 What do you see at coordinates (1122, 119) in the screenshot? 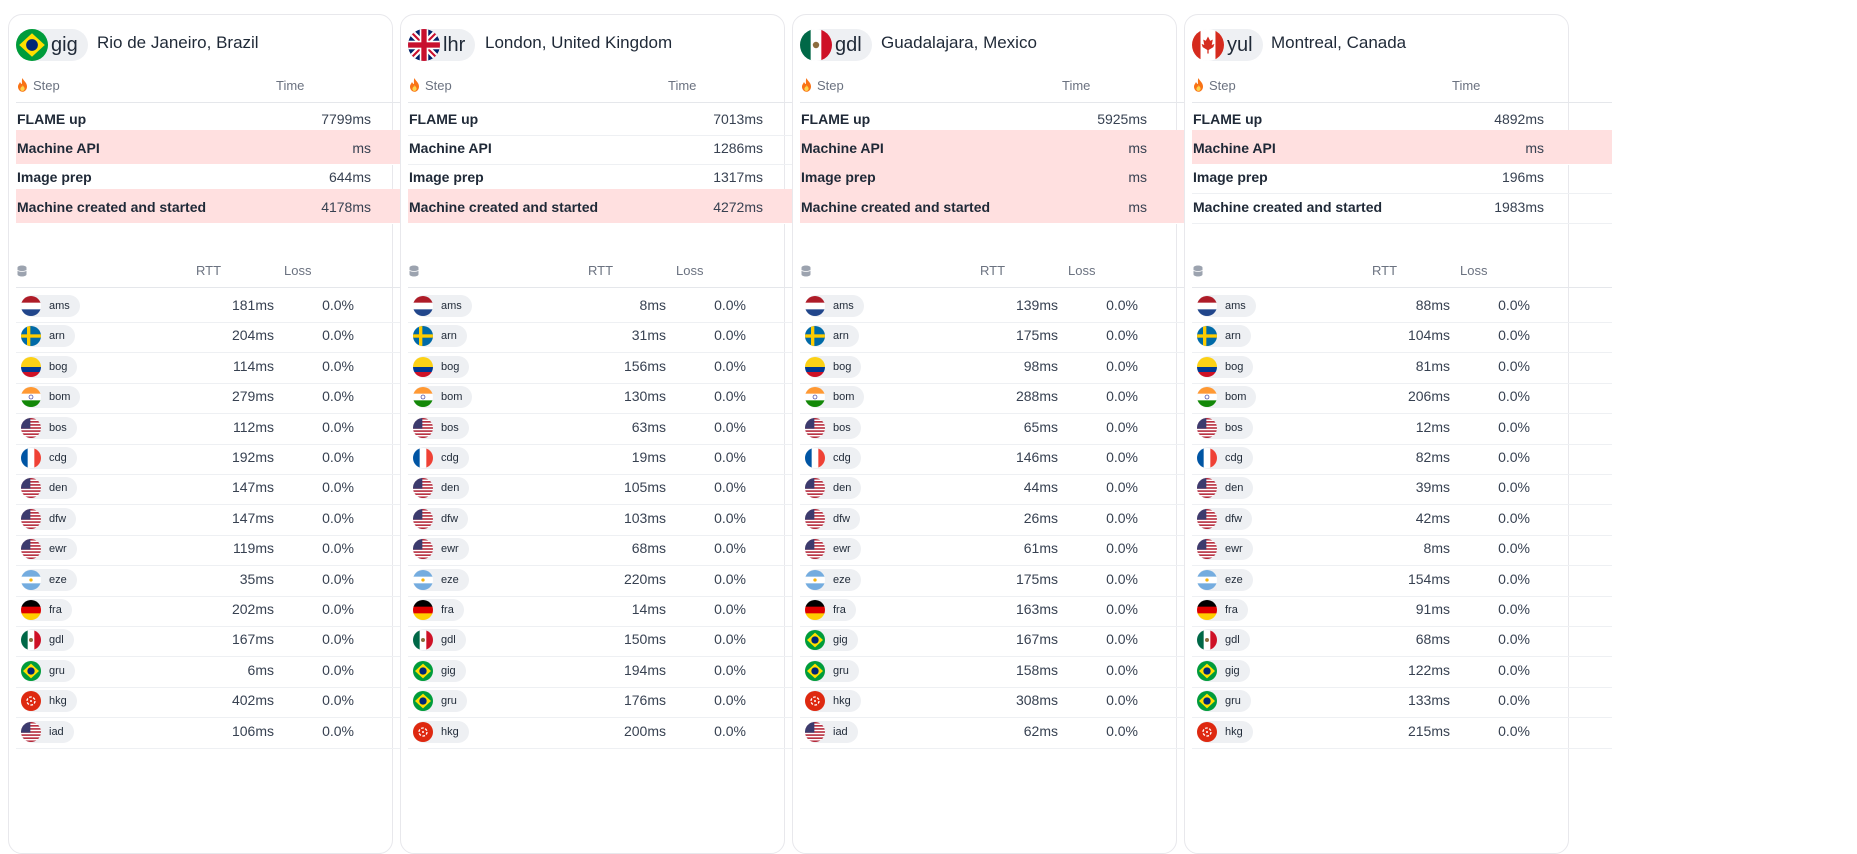
I see `step-time: 5925ms` at bounding box center [1122, 119].